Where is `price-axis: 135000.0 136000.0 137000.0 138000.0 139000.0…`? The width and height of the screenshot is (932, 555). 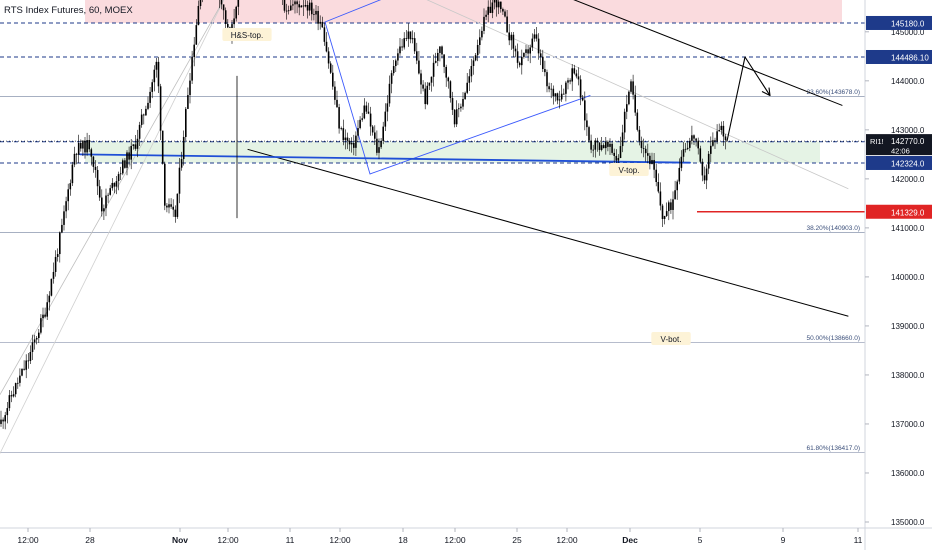
price-axis: 135000.0 136000.0 137000.0 138000.0 139000.0… is located at coordinates (895, 263).